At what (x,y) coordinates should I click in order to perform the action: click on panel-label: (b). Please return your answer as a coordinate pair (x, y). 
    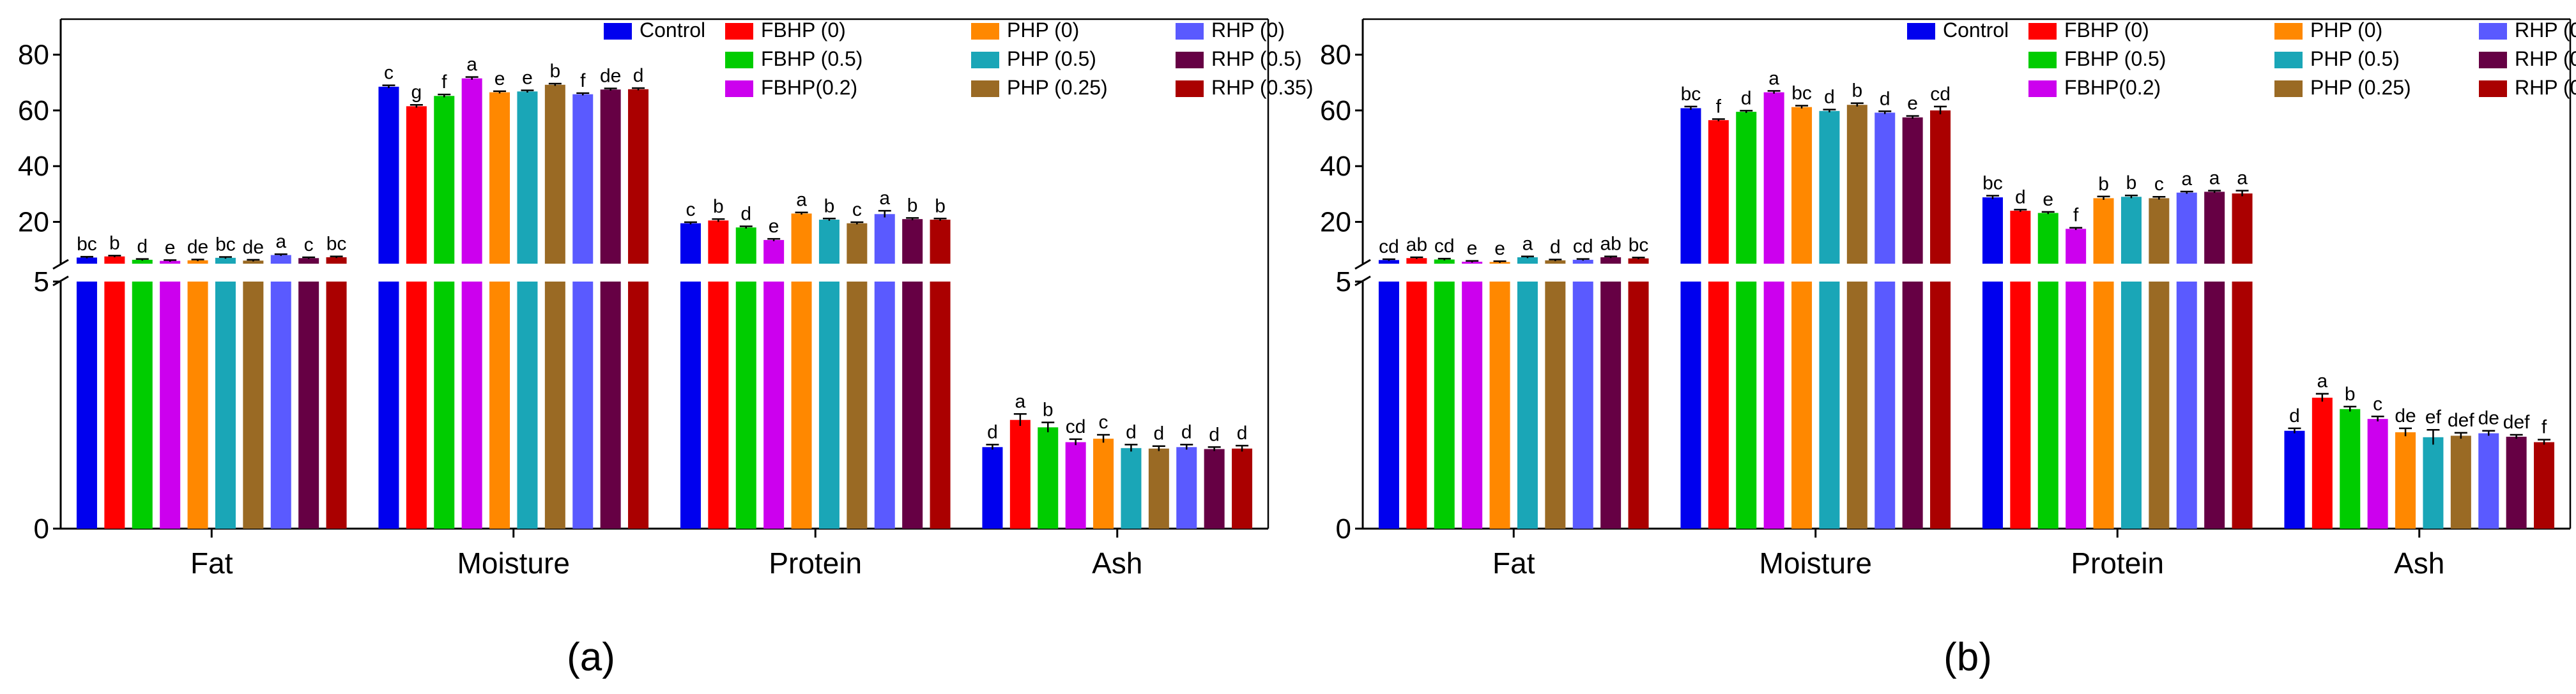
    Looking at the image, I should click on (1967, 657).